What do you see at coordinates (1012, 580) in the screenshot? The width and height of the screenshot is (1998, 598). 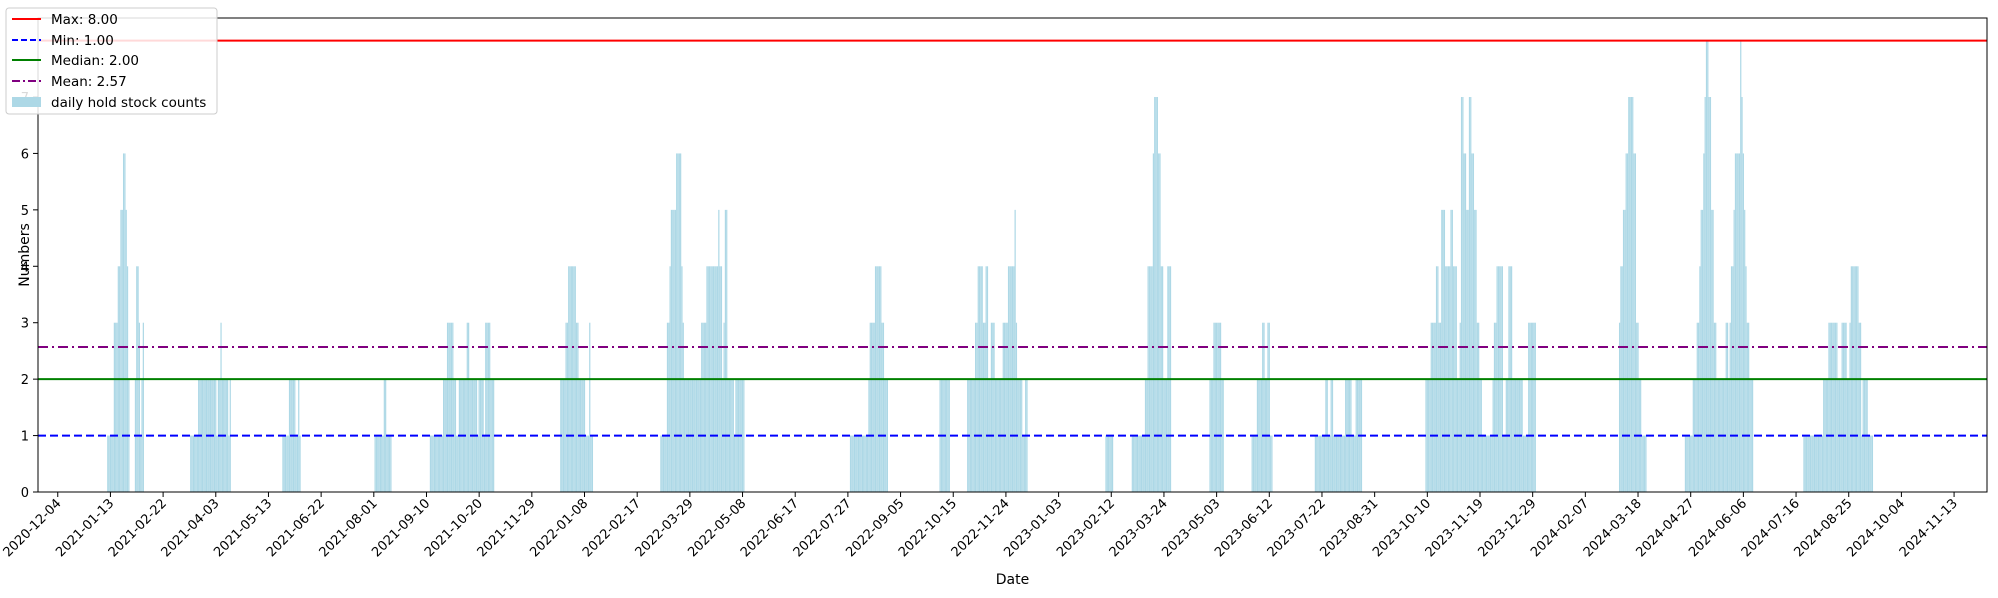 I see `x-axis-label: Date` at bounding box center [1012, 580].